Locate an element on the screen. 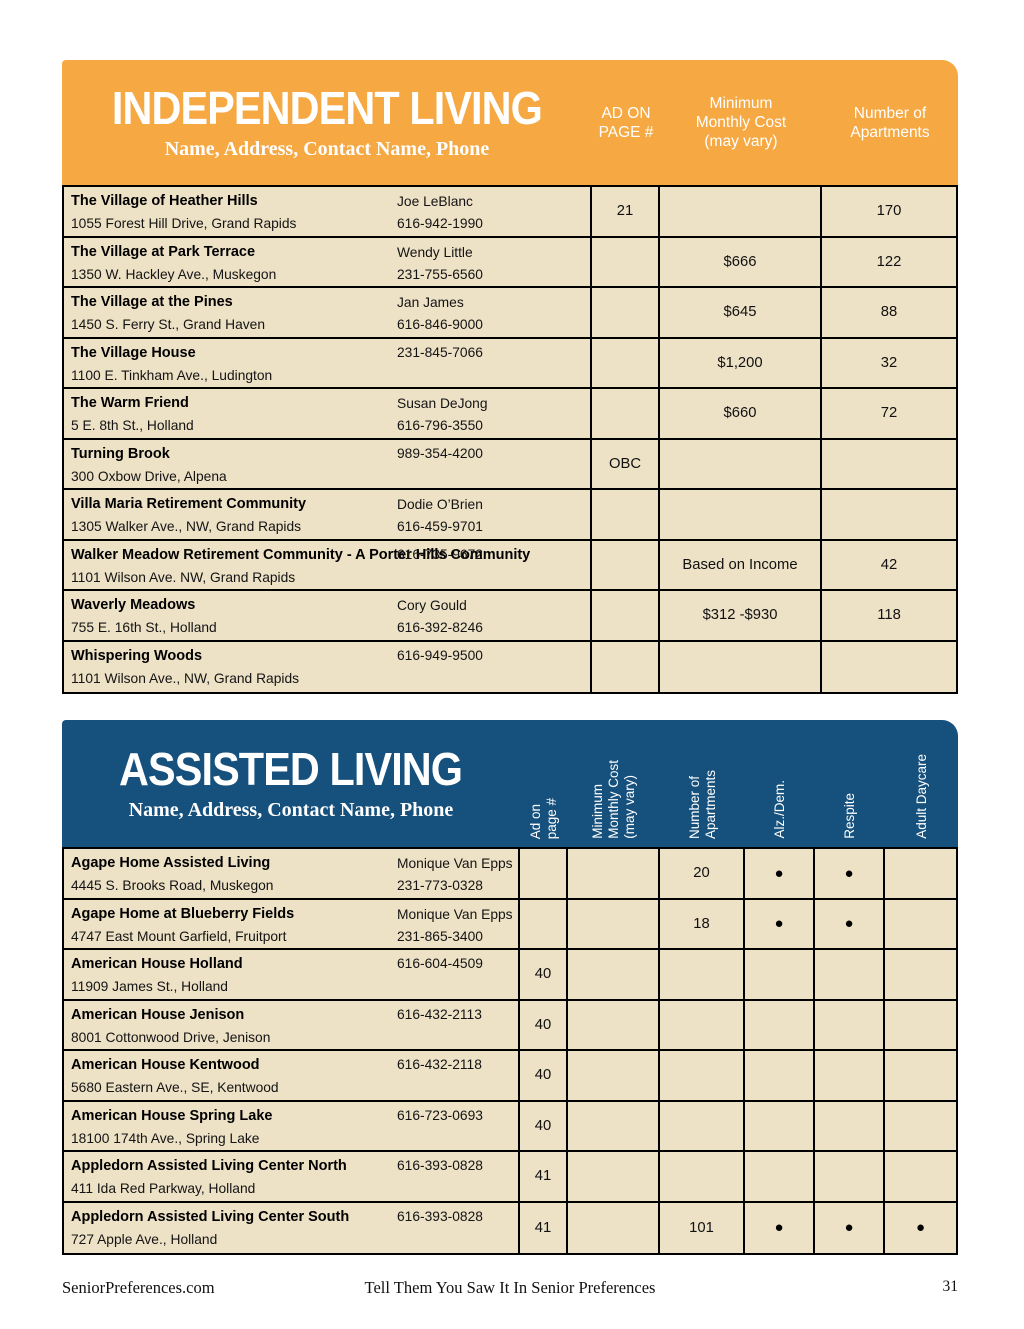 This screenshot has width=1024, height=1329. cost-cell: $666 is located at coordinates (739, 261).